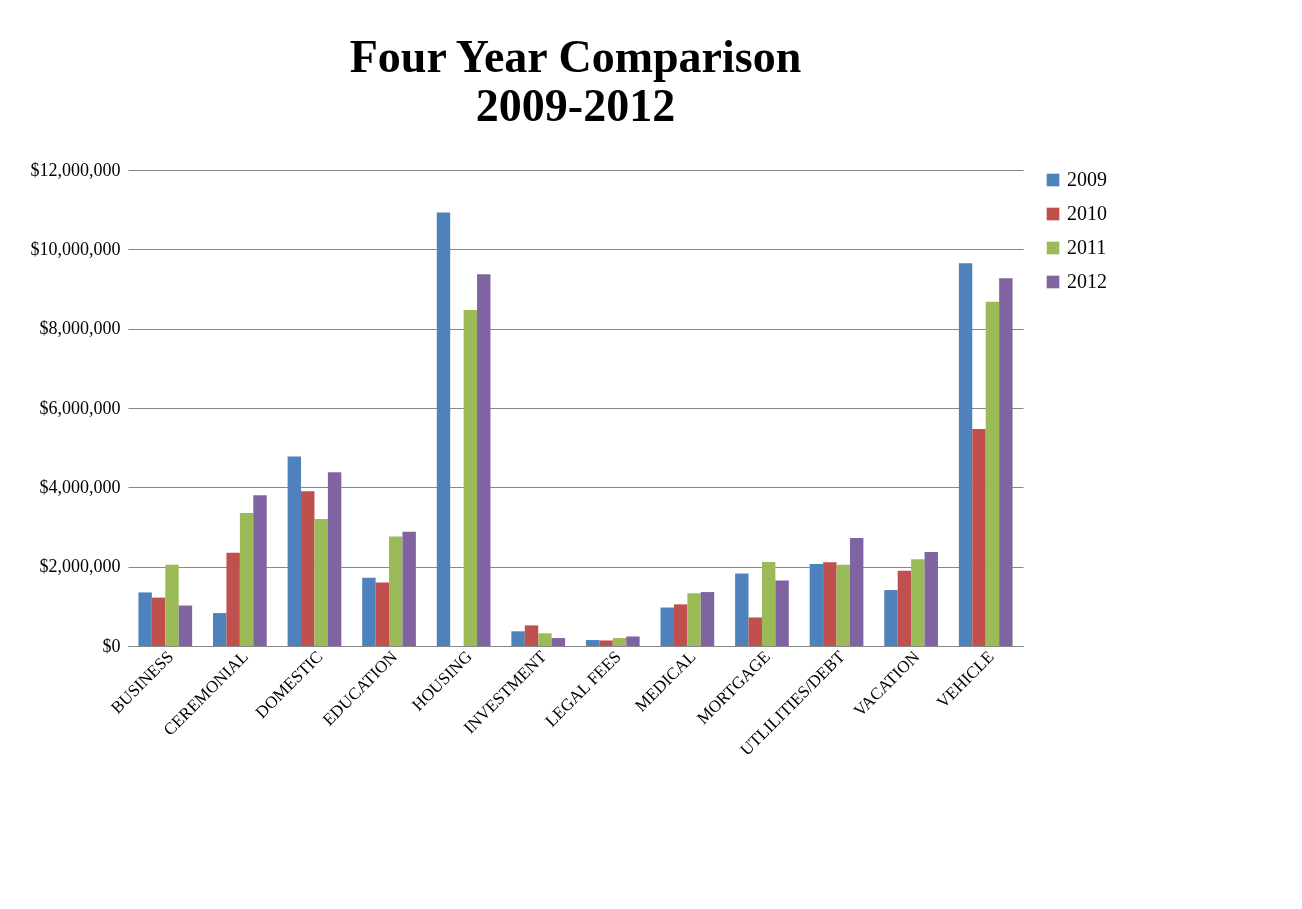  I want to click on y-tick-label: $8,000,000, so click(80, 328).